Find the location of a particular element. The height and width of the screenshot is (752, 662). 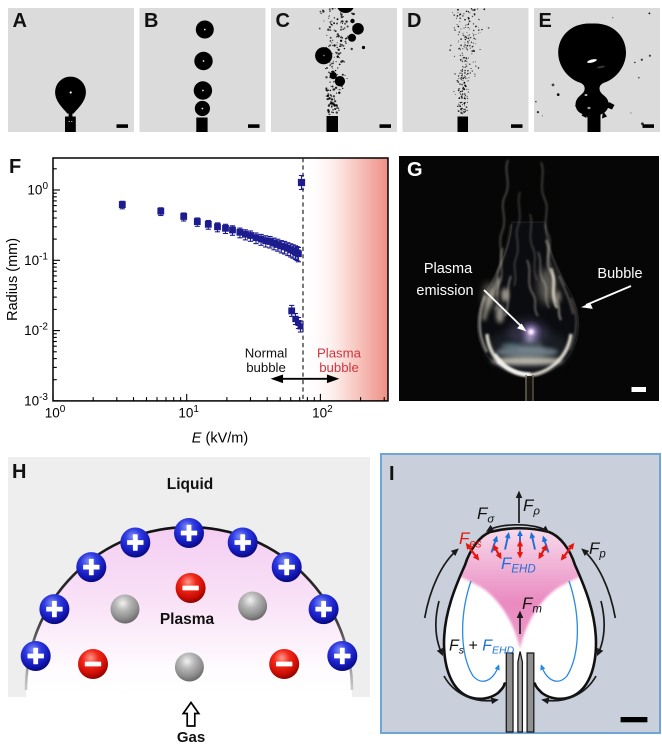

svg-text: F is located at coordinates (15, 167).